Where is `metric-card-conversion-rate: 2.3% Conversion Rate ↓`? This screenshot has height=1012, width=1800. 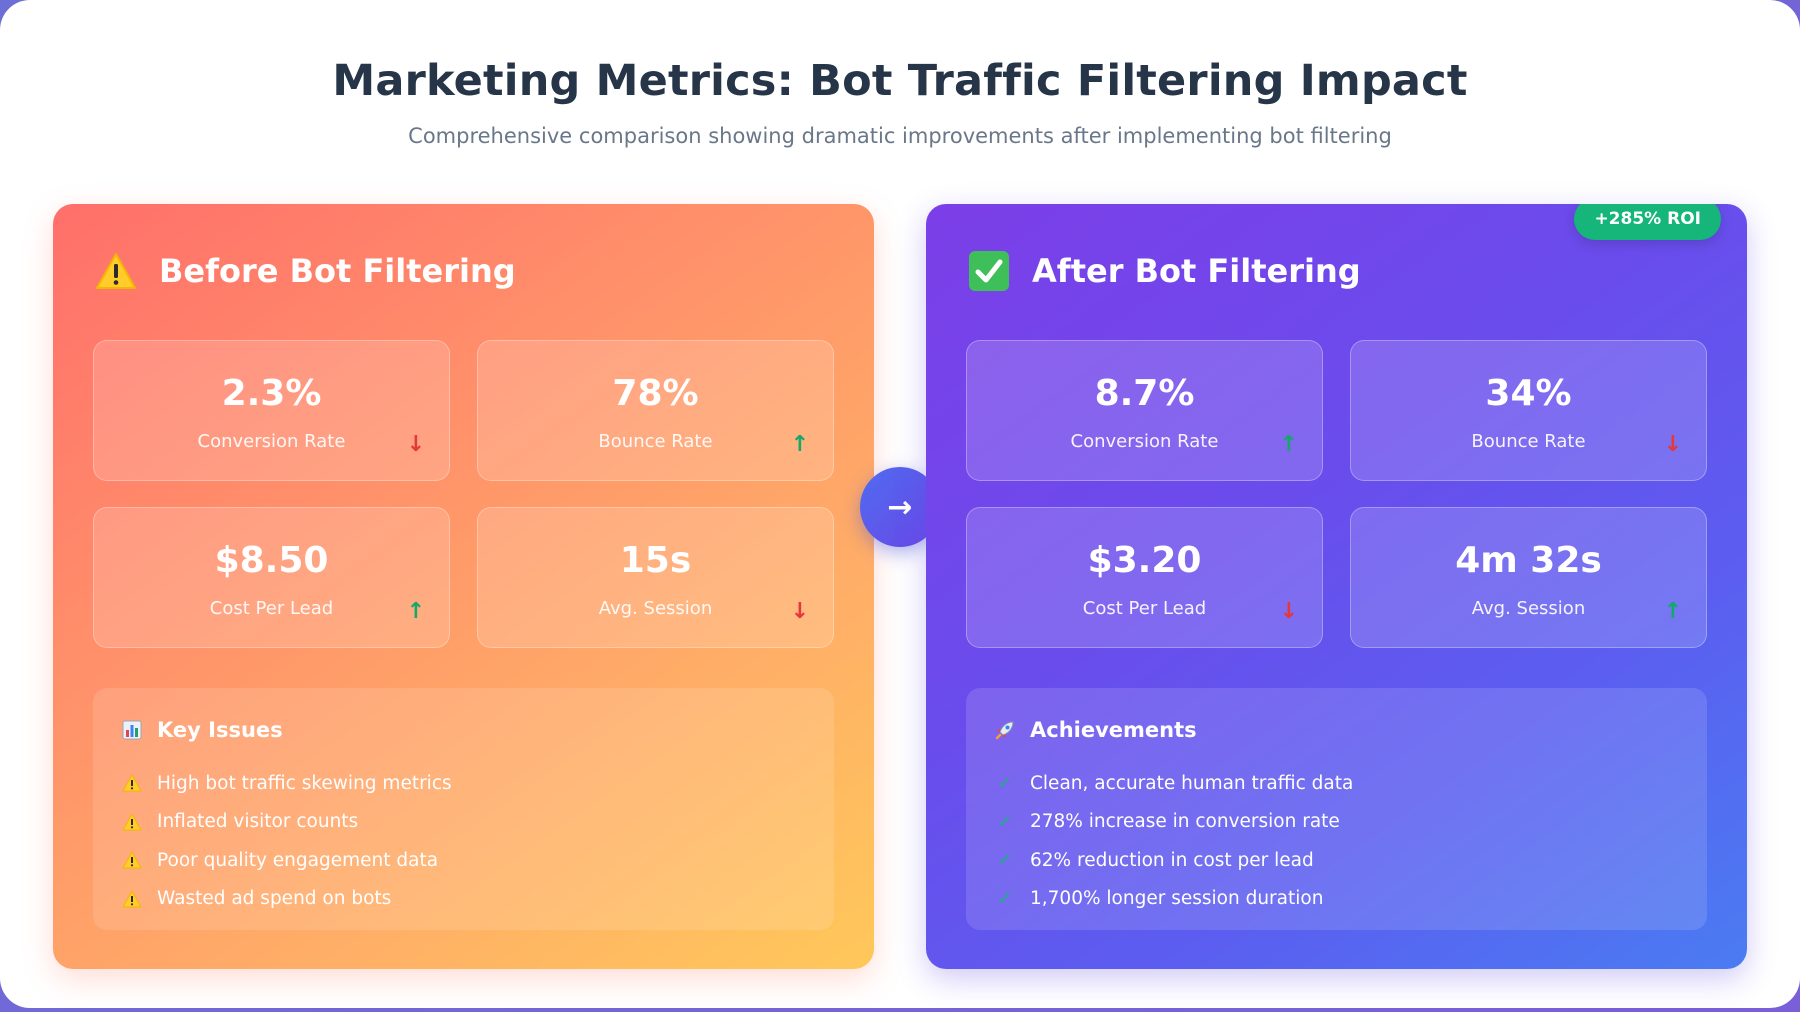 metric-card-conversion-rate: 2.3% Conversion Rate ↓ is located at coordinates (271, 410).